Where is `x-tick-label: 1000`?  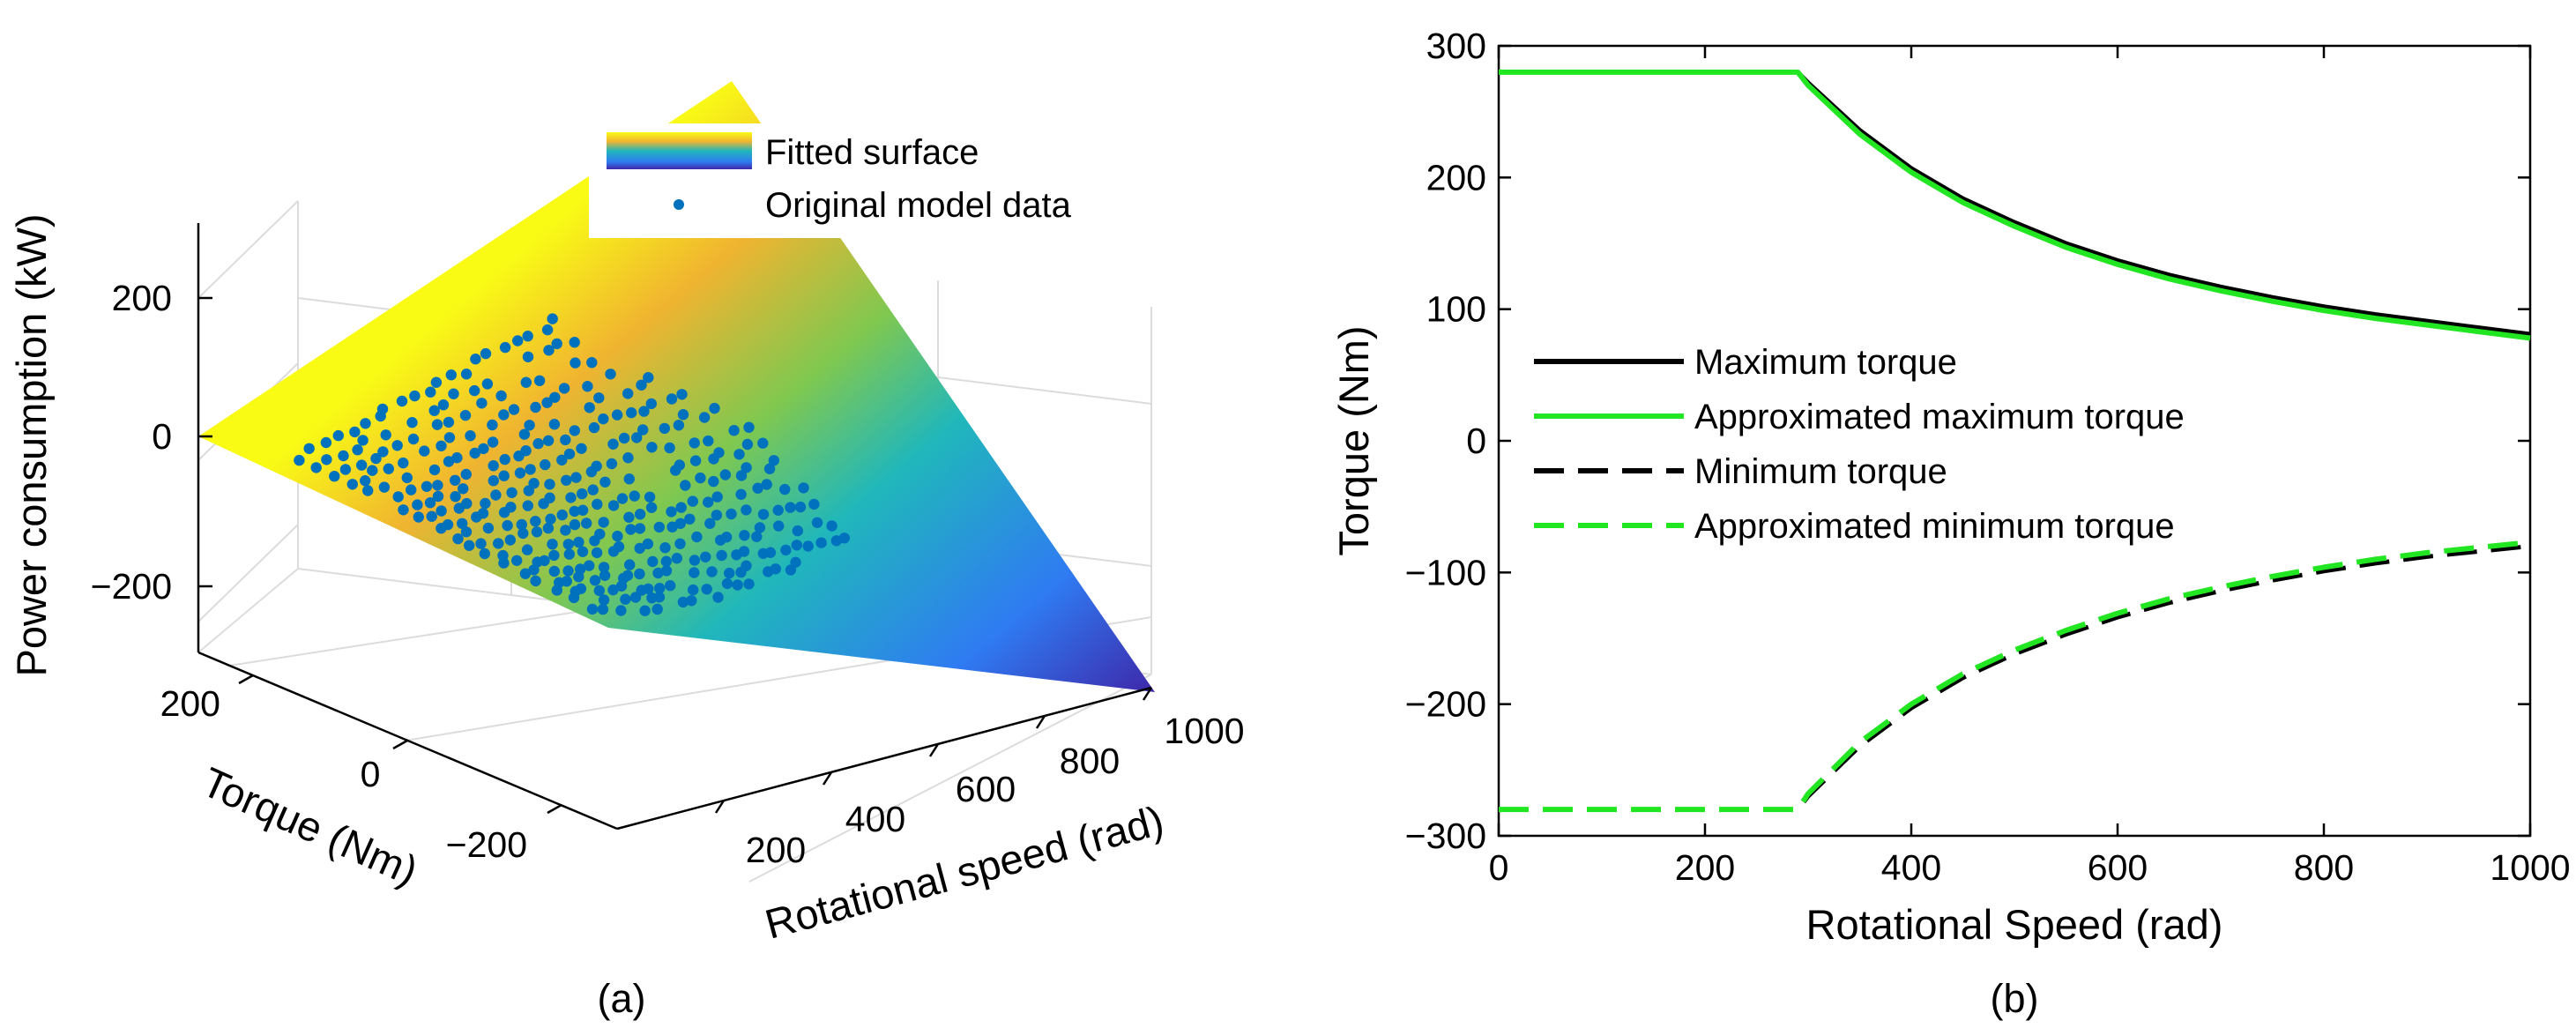
x-tick-label: 1000 is located at coordinates (2530, 867).